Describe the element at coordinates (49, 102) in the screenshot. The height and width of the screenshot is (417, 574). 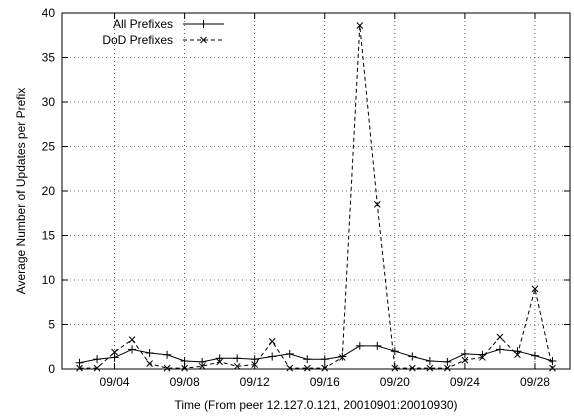
I see `y-tick-label: 30` at that location.